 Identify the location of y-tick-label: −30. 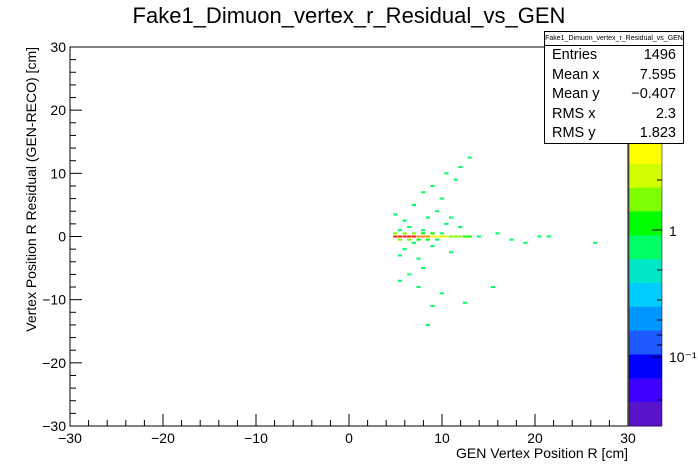
(54, 426).